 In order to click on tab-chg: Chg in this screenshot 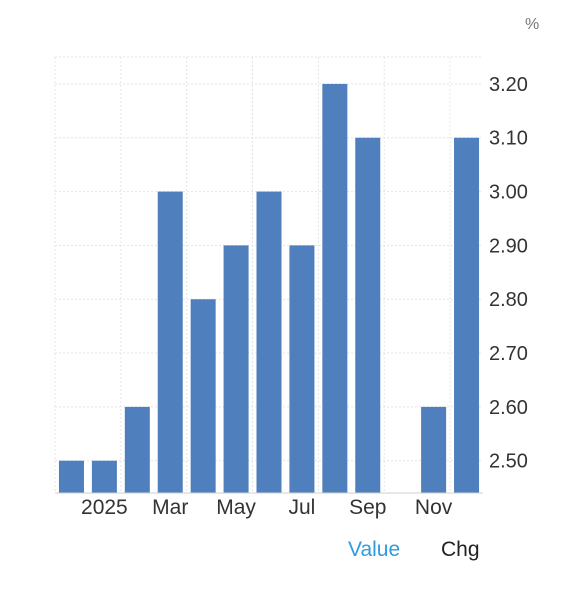, I will do `click(460, 549)`.